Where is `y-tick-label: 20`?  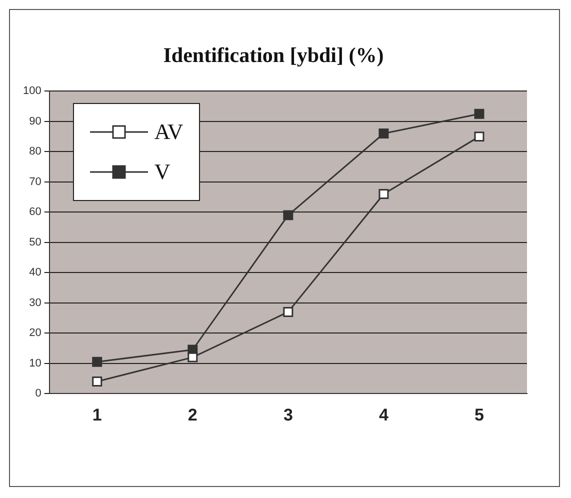 y-tick-label: 20 is located at coordinates (35, 333).